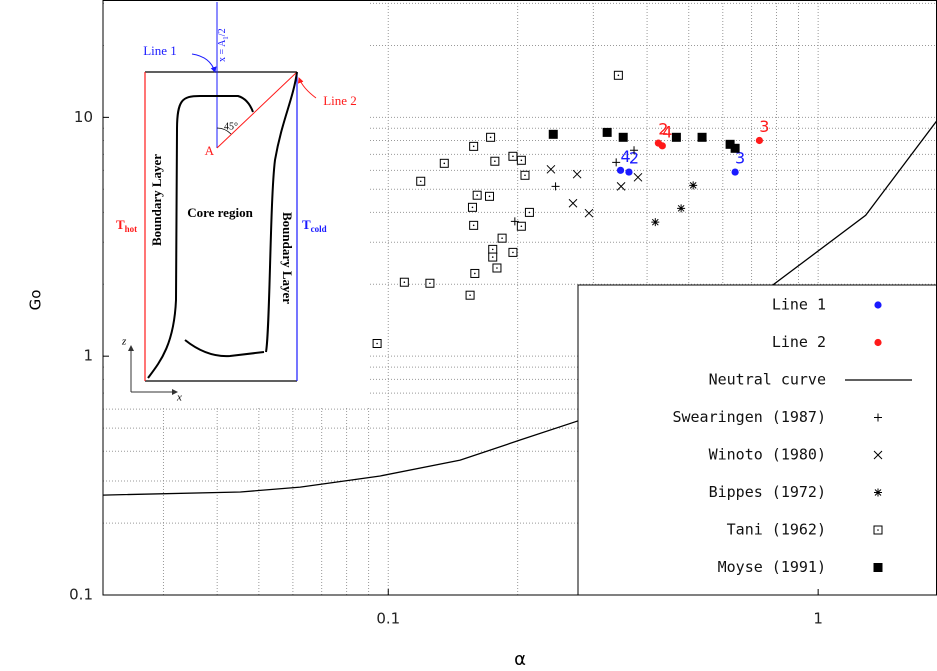  I want to click on line-1-pointer, so click(204, 63).